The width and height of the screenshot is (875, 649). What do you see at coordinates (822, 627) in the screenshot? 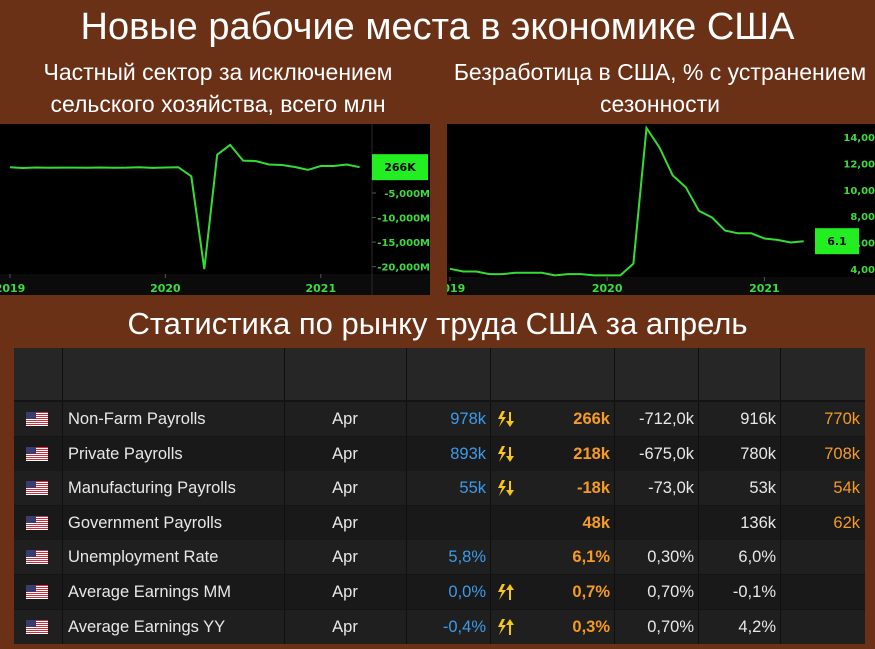
I see `cell-revised` at bounding box center [822, 627].